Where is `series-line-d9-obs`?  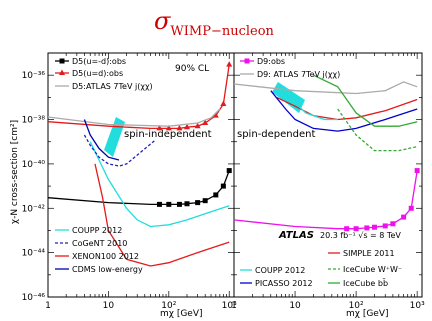
series-line-d9-obs is located at coordinates (325, 200).